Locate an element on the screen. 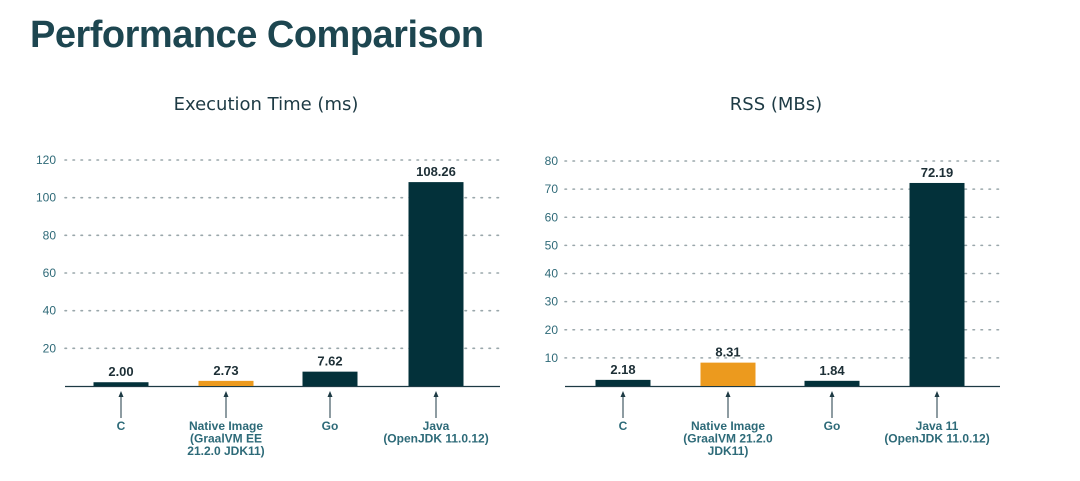 The height and width of the screenshot is (481, 1080). data-label: 8.31 is located at coordinates (727, 352).